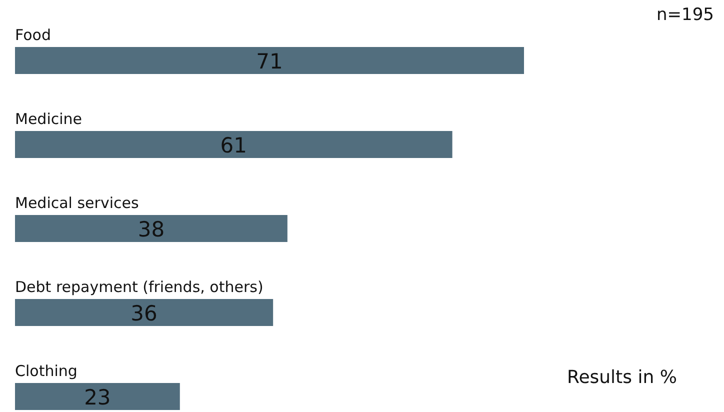 The image size is (724, 412). I want to click on data-label: 38, so click(151, 230).